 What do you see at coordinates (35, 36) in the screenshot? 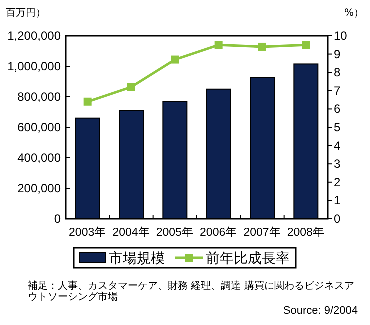
I see `y-tick-label: 1,200,000` at bounding box center [35, 36].